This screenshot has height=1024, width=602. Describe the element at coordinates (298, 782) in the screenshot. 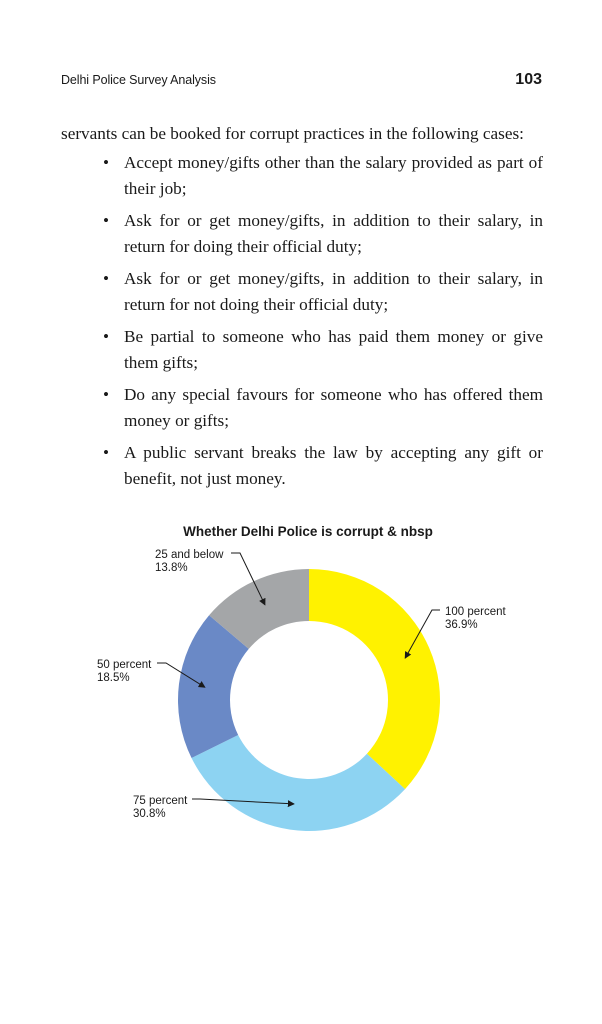

I see `slice-75-percent` at that location.